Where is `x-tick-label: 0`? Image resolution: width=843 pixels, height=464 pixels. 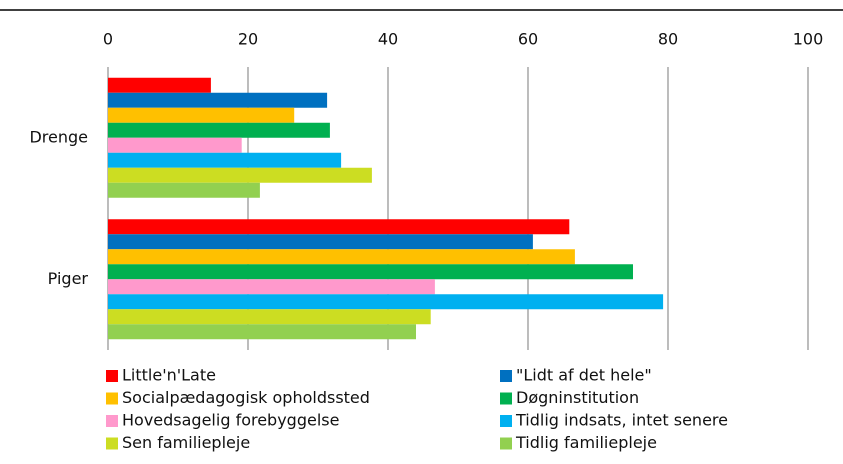
x-tick-label: 0 is located at coordinates (108, 39).